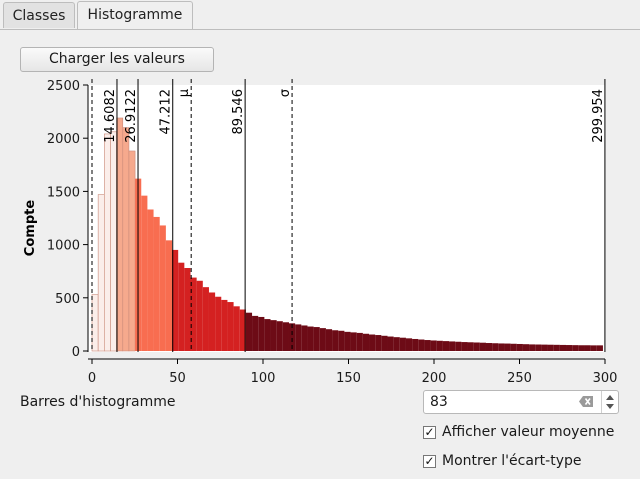  I want to click on bins-spinbox: 83, so click(521, 402).